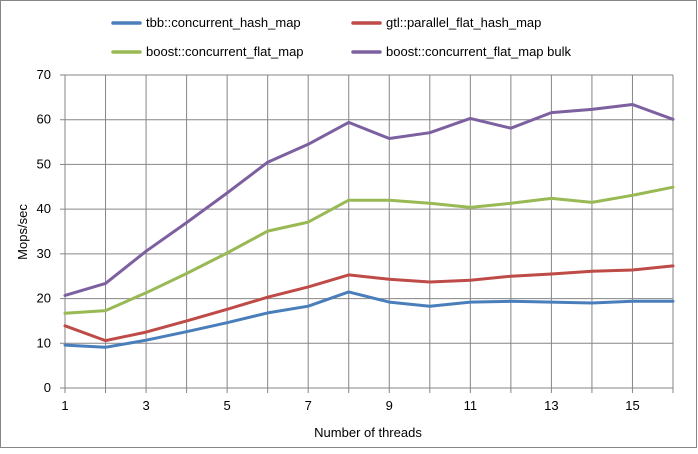 This screenshot has height=454, width=698. I want to click on x-tick-label: 11, so click(471, 405).